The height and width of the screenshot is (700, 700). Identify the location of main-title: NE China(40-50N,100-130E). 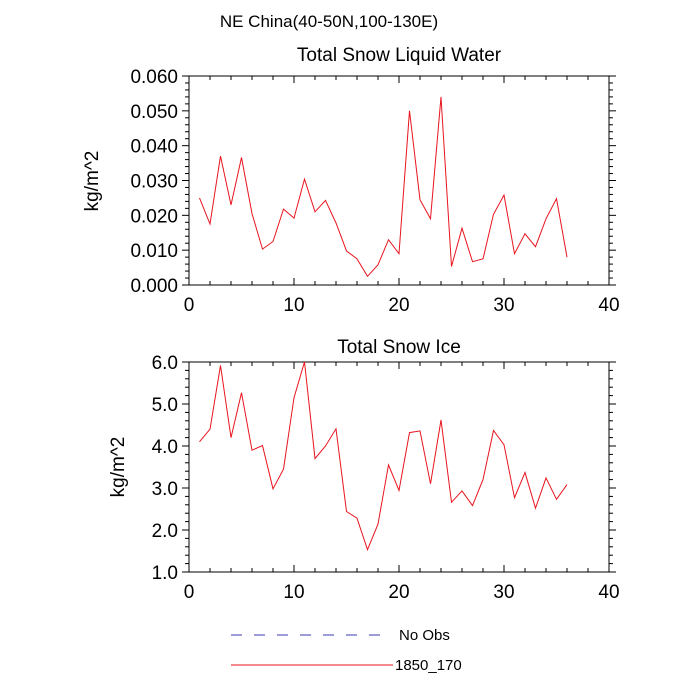
(329, 21).